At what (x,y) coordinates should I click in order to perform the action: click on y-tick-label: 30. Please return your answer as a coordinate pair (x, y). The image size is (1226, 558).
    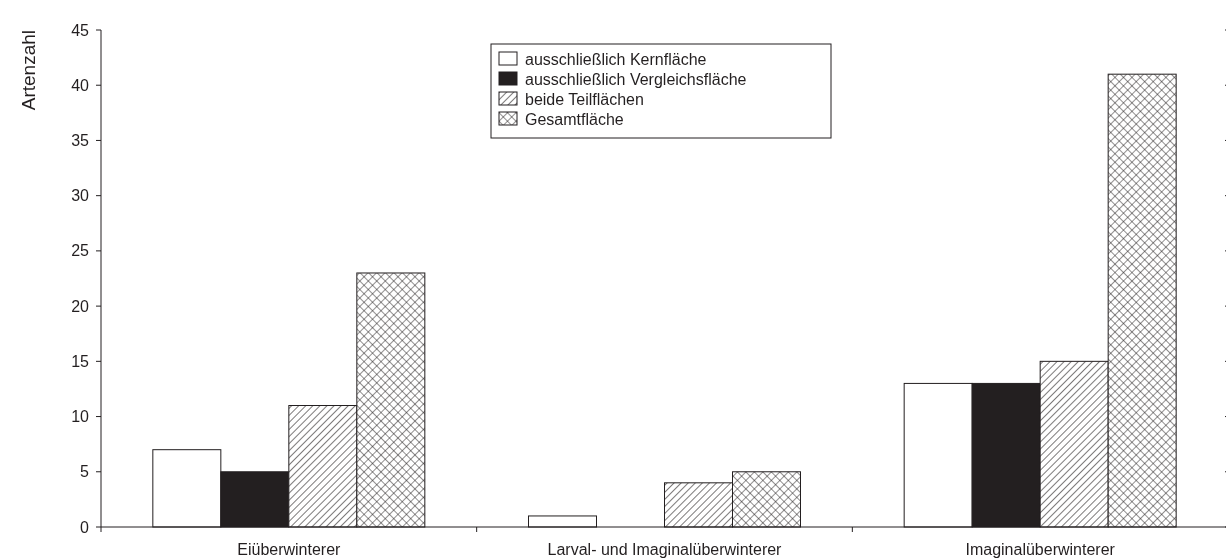
    Looking at the image, I should click on (80, 196).